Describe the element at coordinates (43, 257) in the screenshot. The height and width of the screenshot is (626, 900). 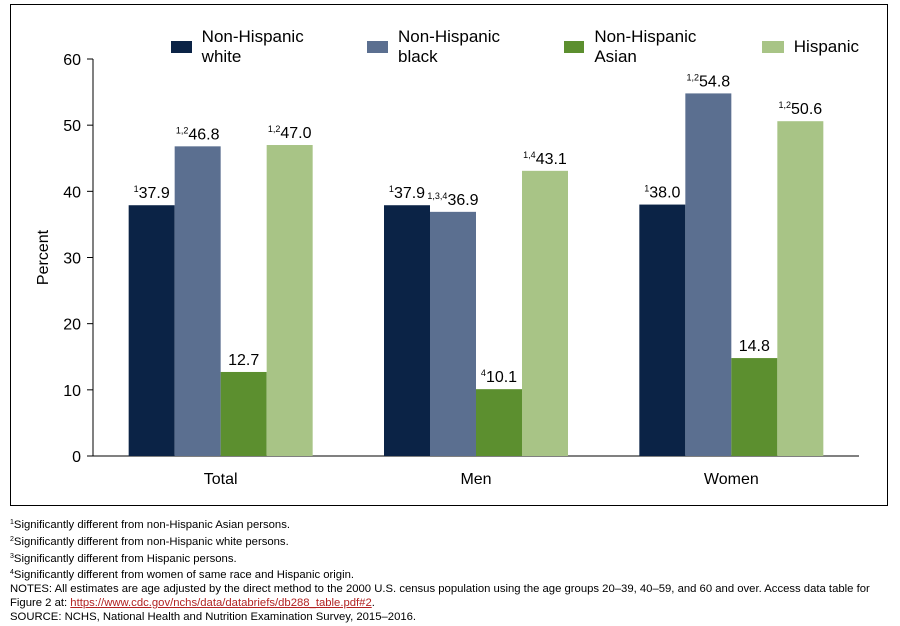
I see `y-axis-label: Percent` at that location.